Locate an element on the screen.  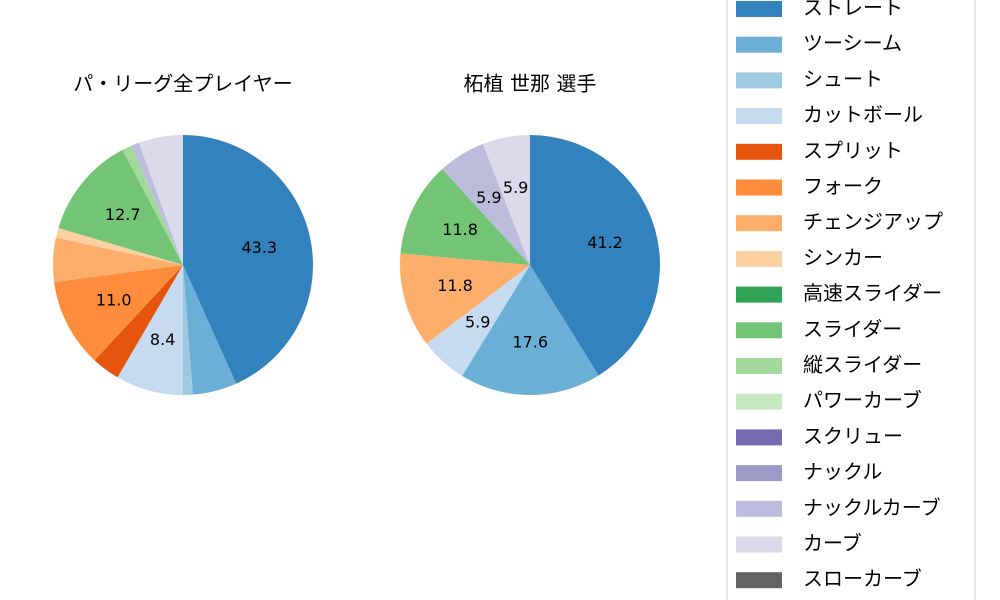
legend-label: シュート is located at coordinates (843, 79).